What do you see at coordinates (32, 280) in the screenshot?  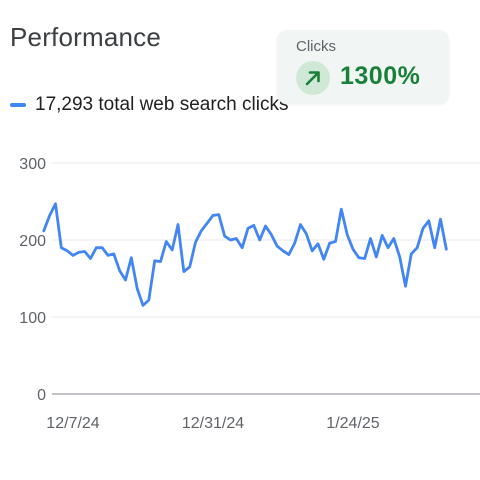 I see `y-axis-ticks: 0 100 200 300` at bounding box center [32, 280].